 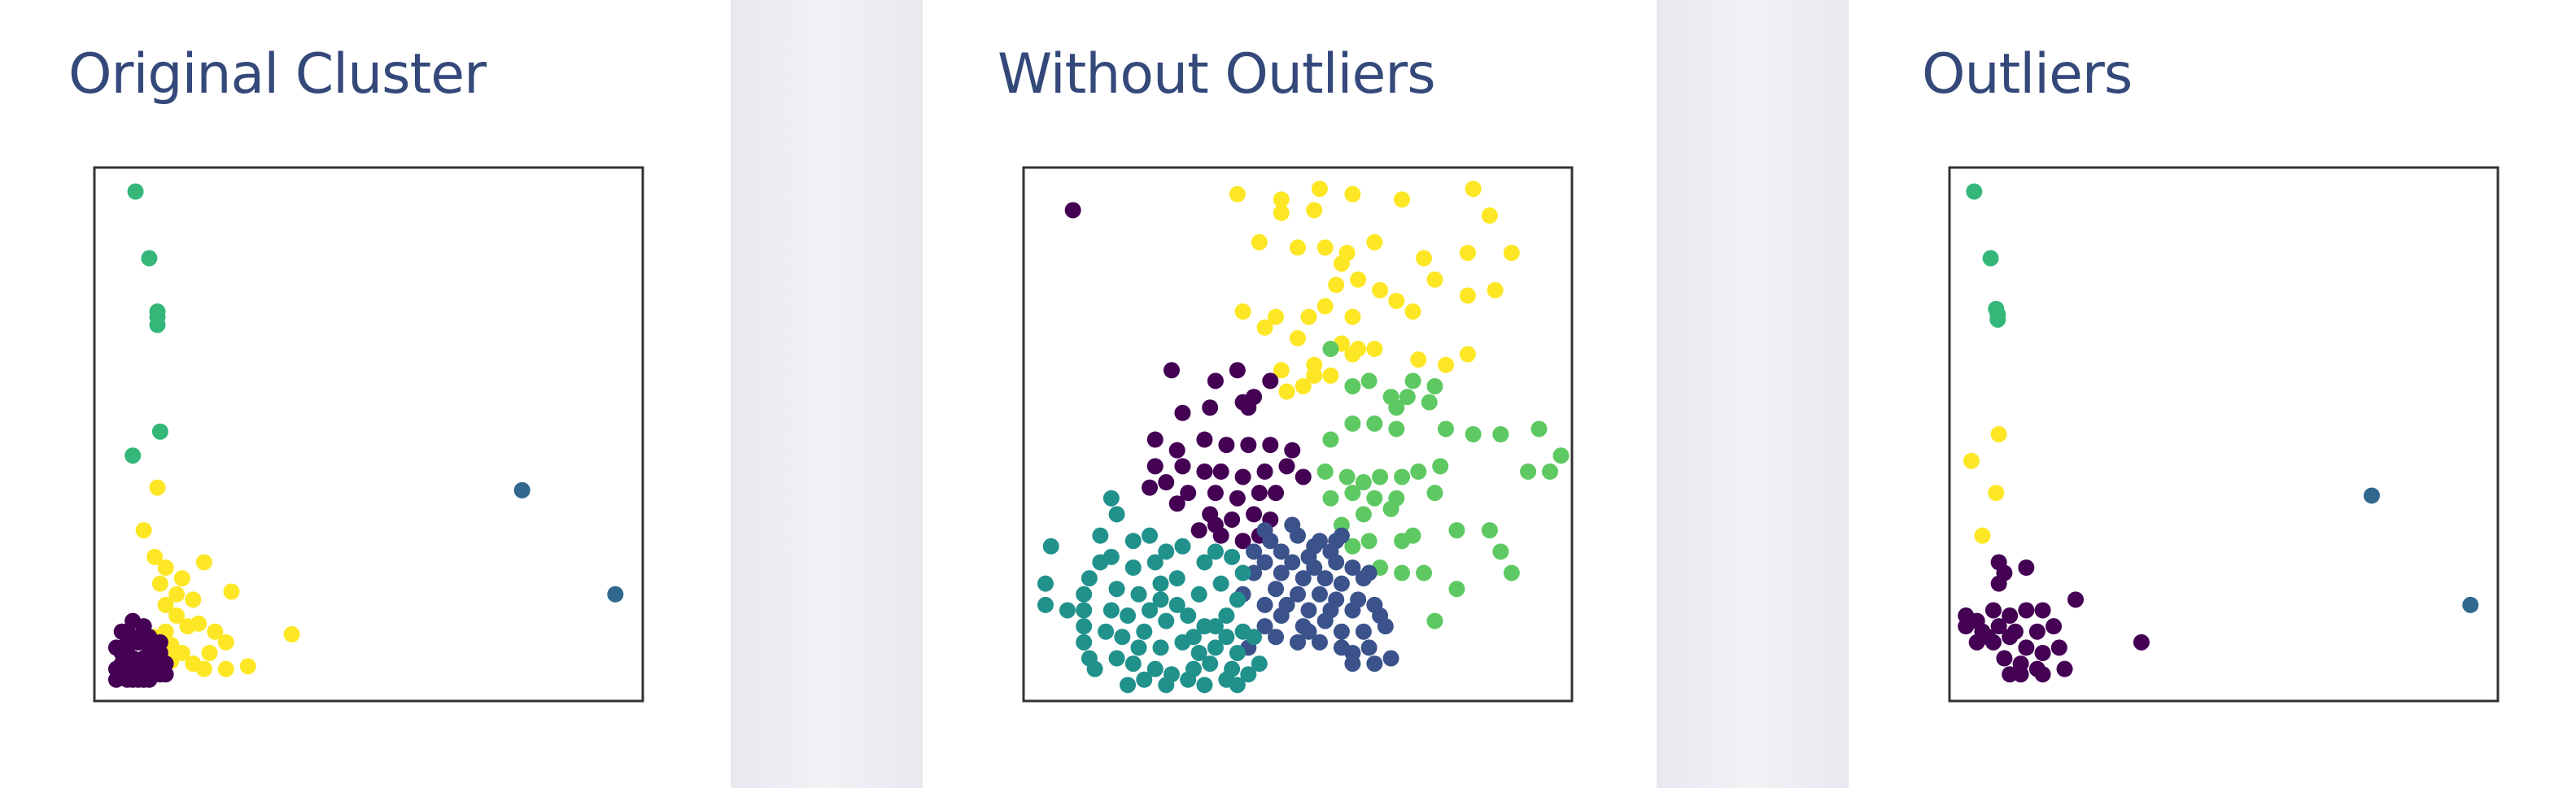 I want to click on panel-divider, so click(x=1753, y=394).